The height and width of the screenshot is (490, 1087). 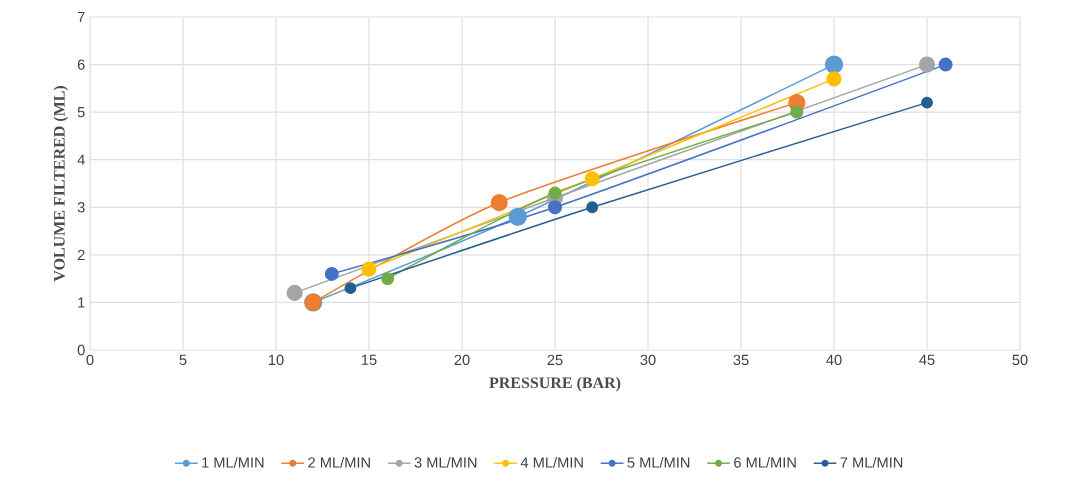 I want to click on y-tick-label: 2, so click(x=81, y=254).